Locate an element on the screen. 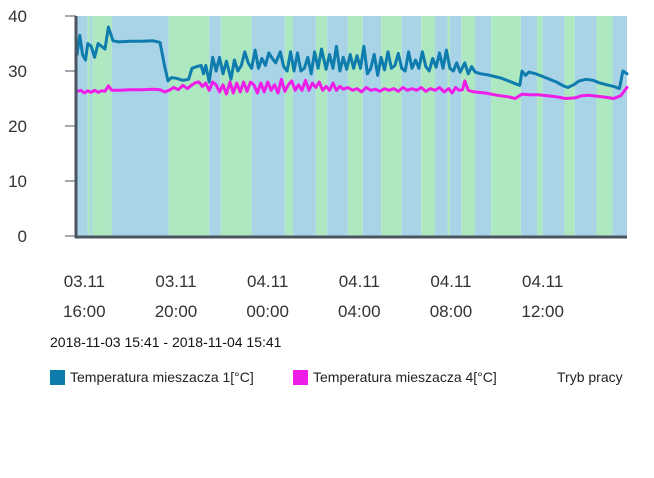 This screenshot has width=654, height=478. y-tick-label-4: 40 is located at coordinates (17, 16).